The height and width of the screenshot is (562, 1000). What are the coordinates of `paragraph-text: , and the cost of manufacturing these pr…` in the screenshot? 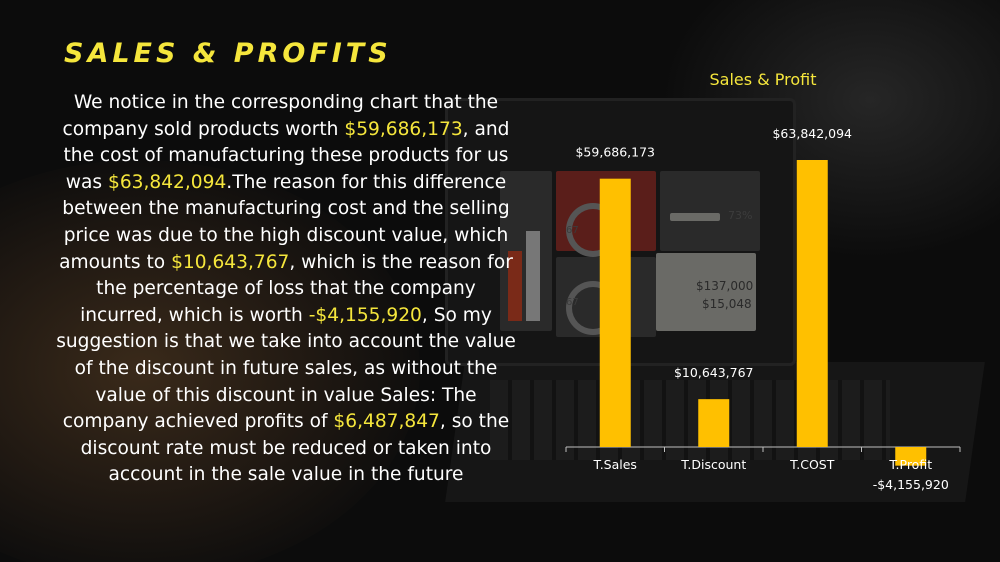 It's located at (286, 155).